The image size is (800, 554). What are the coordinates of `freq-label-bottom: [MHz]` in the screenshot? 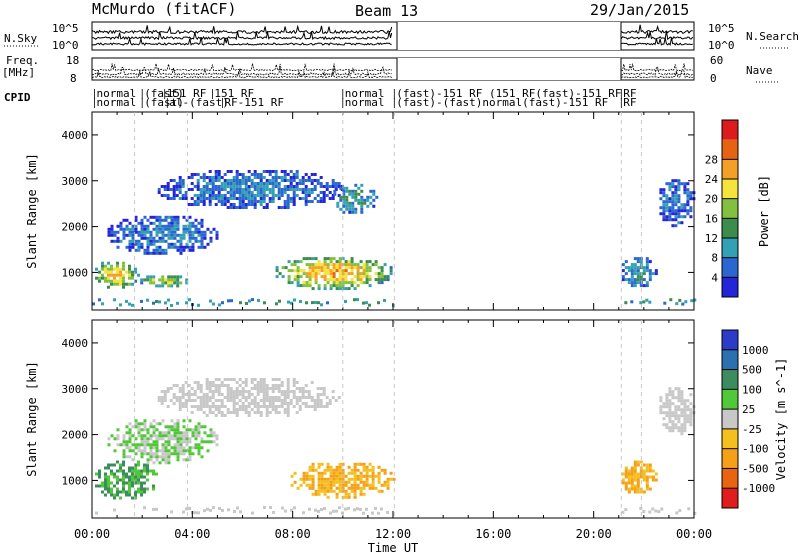 It's located at (18, 72).